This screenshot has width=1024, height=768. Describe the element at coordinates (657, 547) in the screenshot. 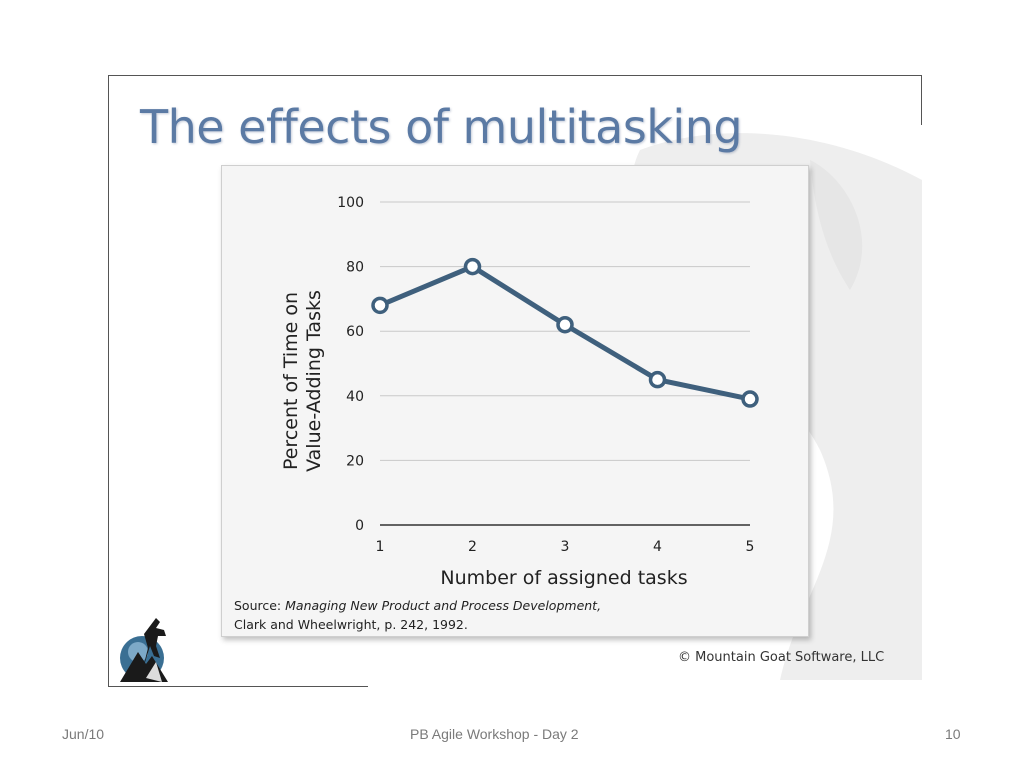

I see `x-tick-label: 4` at that location.